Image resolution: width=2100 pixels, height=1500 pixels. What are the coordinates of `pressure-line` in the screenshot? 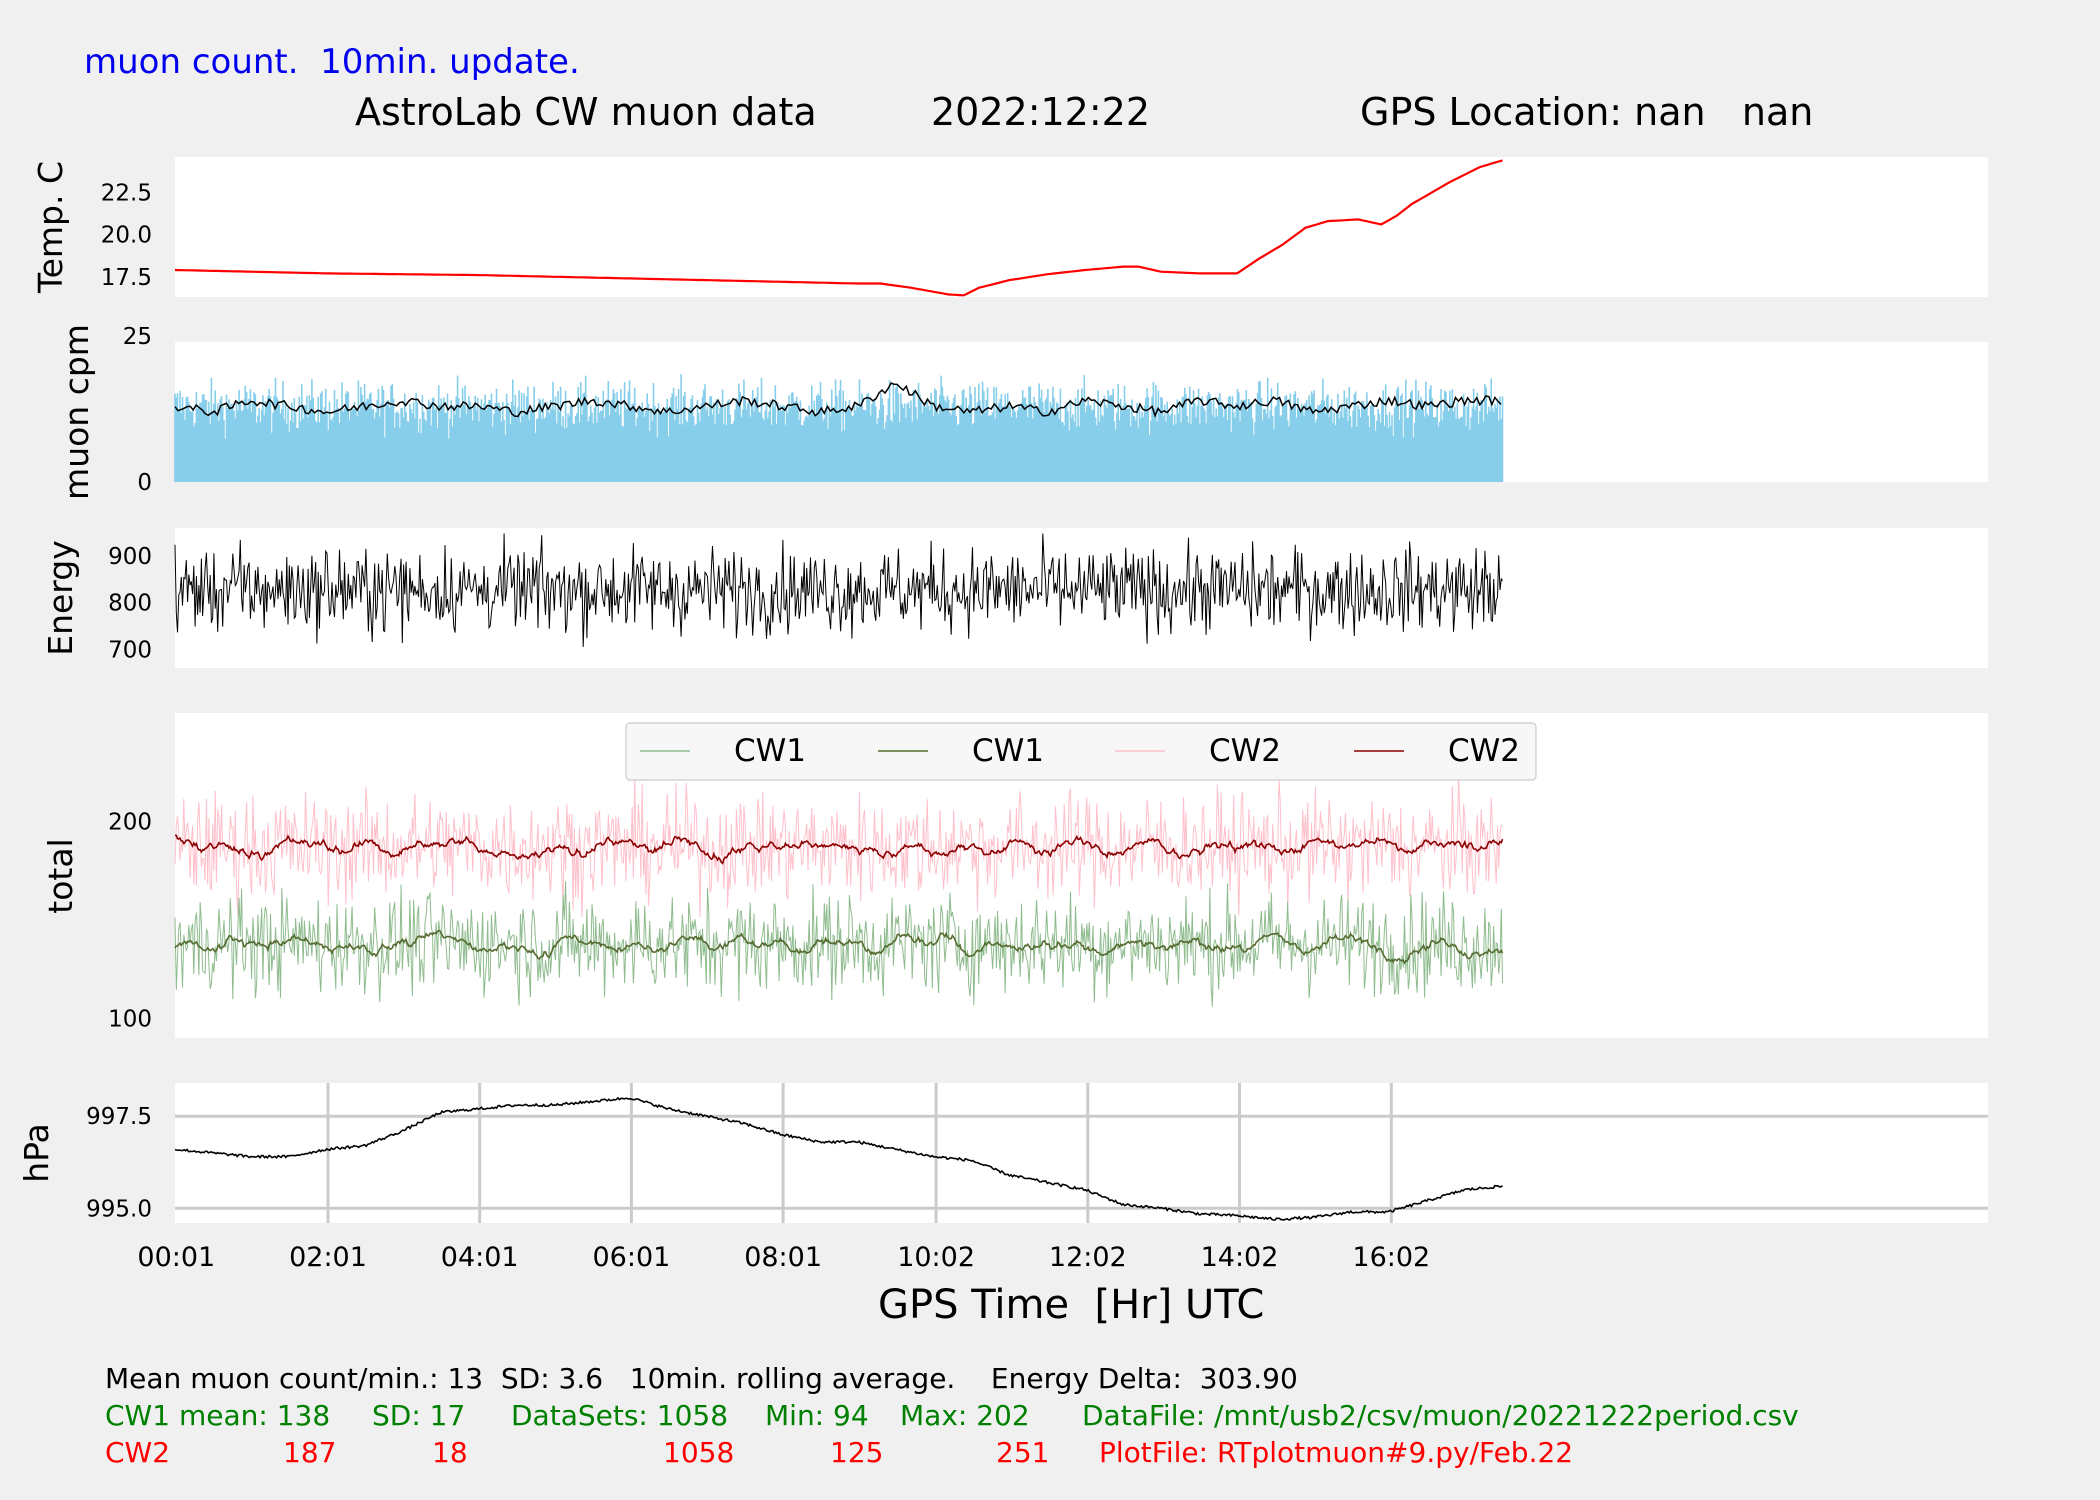 It's located at (838, 1159).